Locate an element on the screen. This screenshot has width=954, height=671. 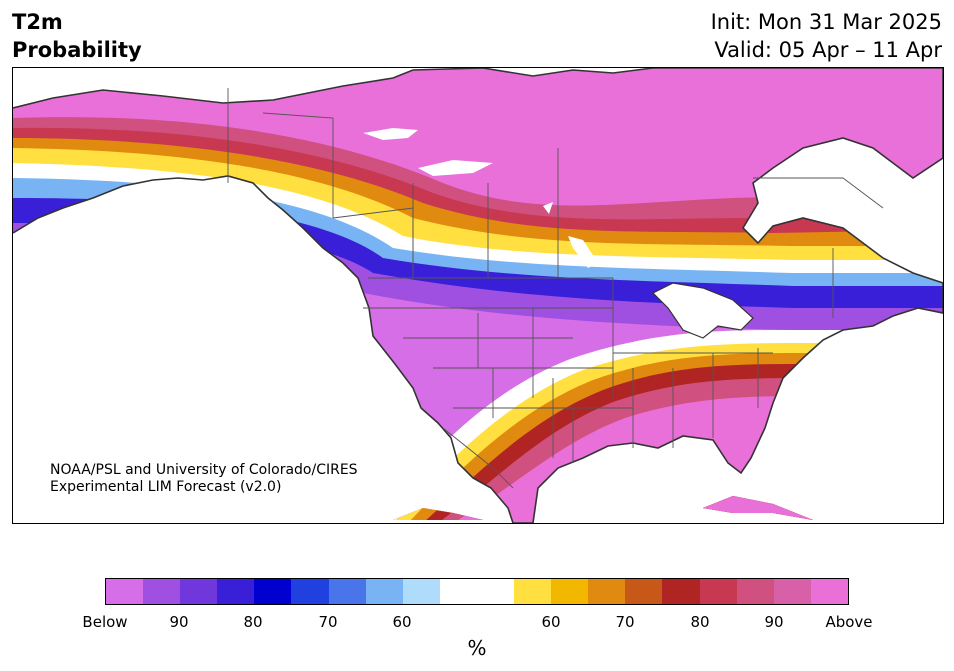
colorbar is located at coordinates (477, 591).